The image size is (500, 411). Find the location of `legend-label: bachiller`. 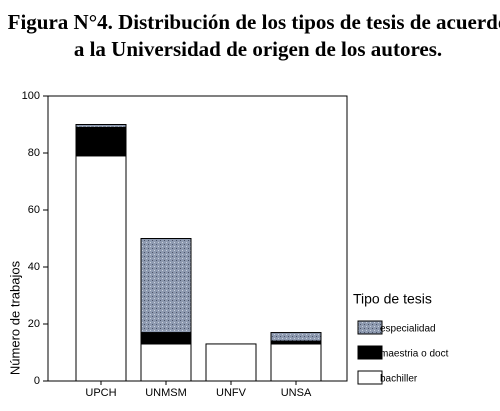

legend-label: bachiller is located at coordinates (399, 379).